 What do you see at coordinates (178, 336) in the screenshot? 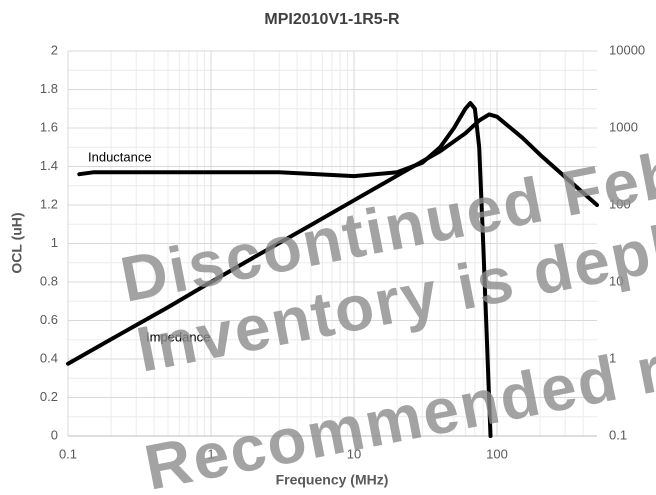
I see `series-label: Impedance` at bounding box center [178, 336].